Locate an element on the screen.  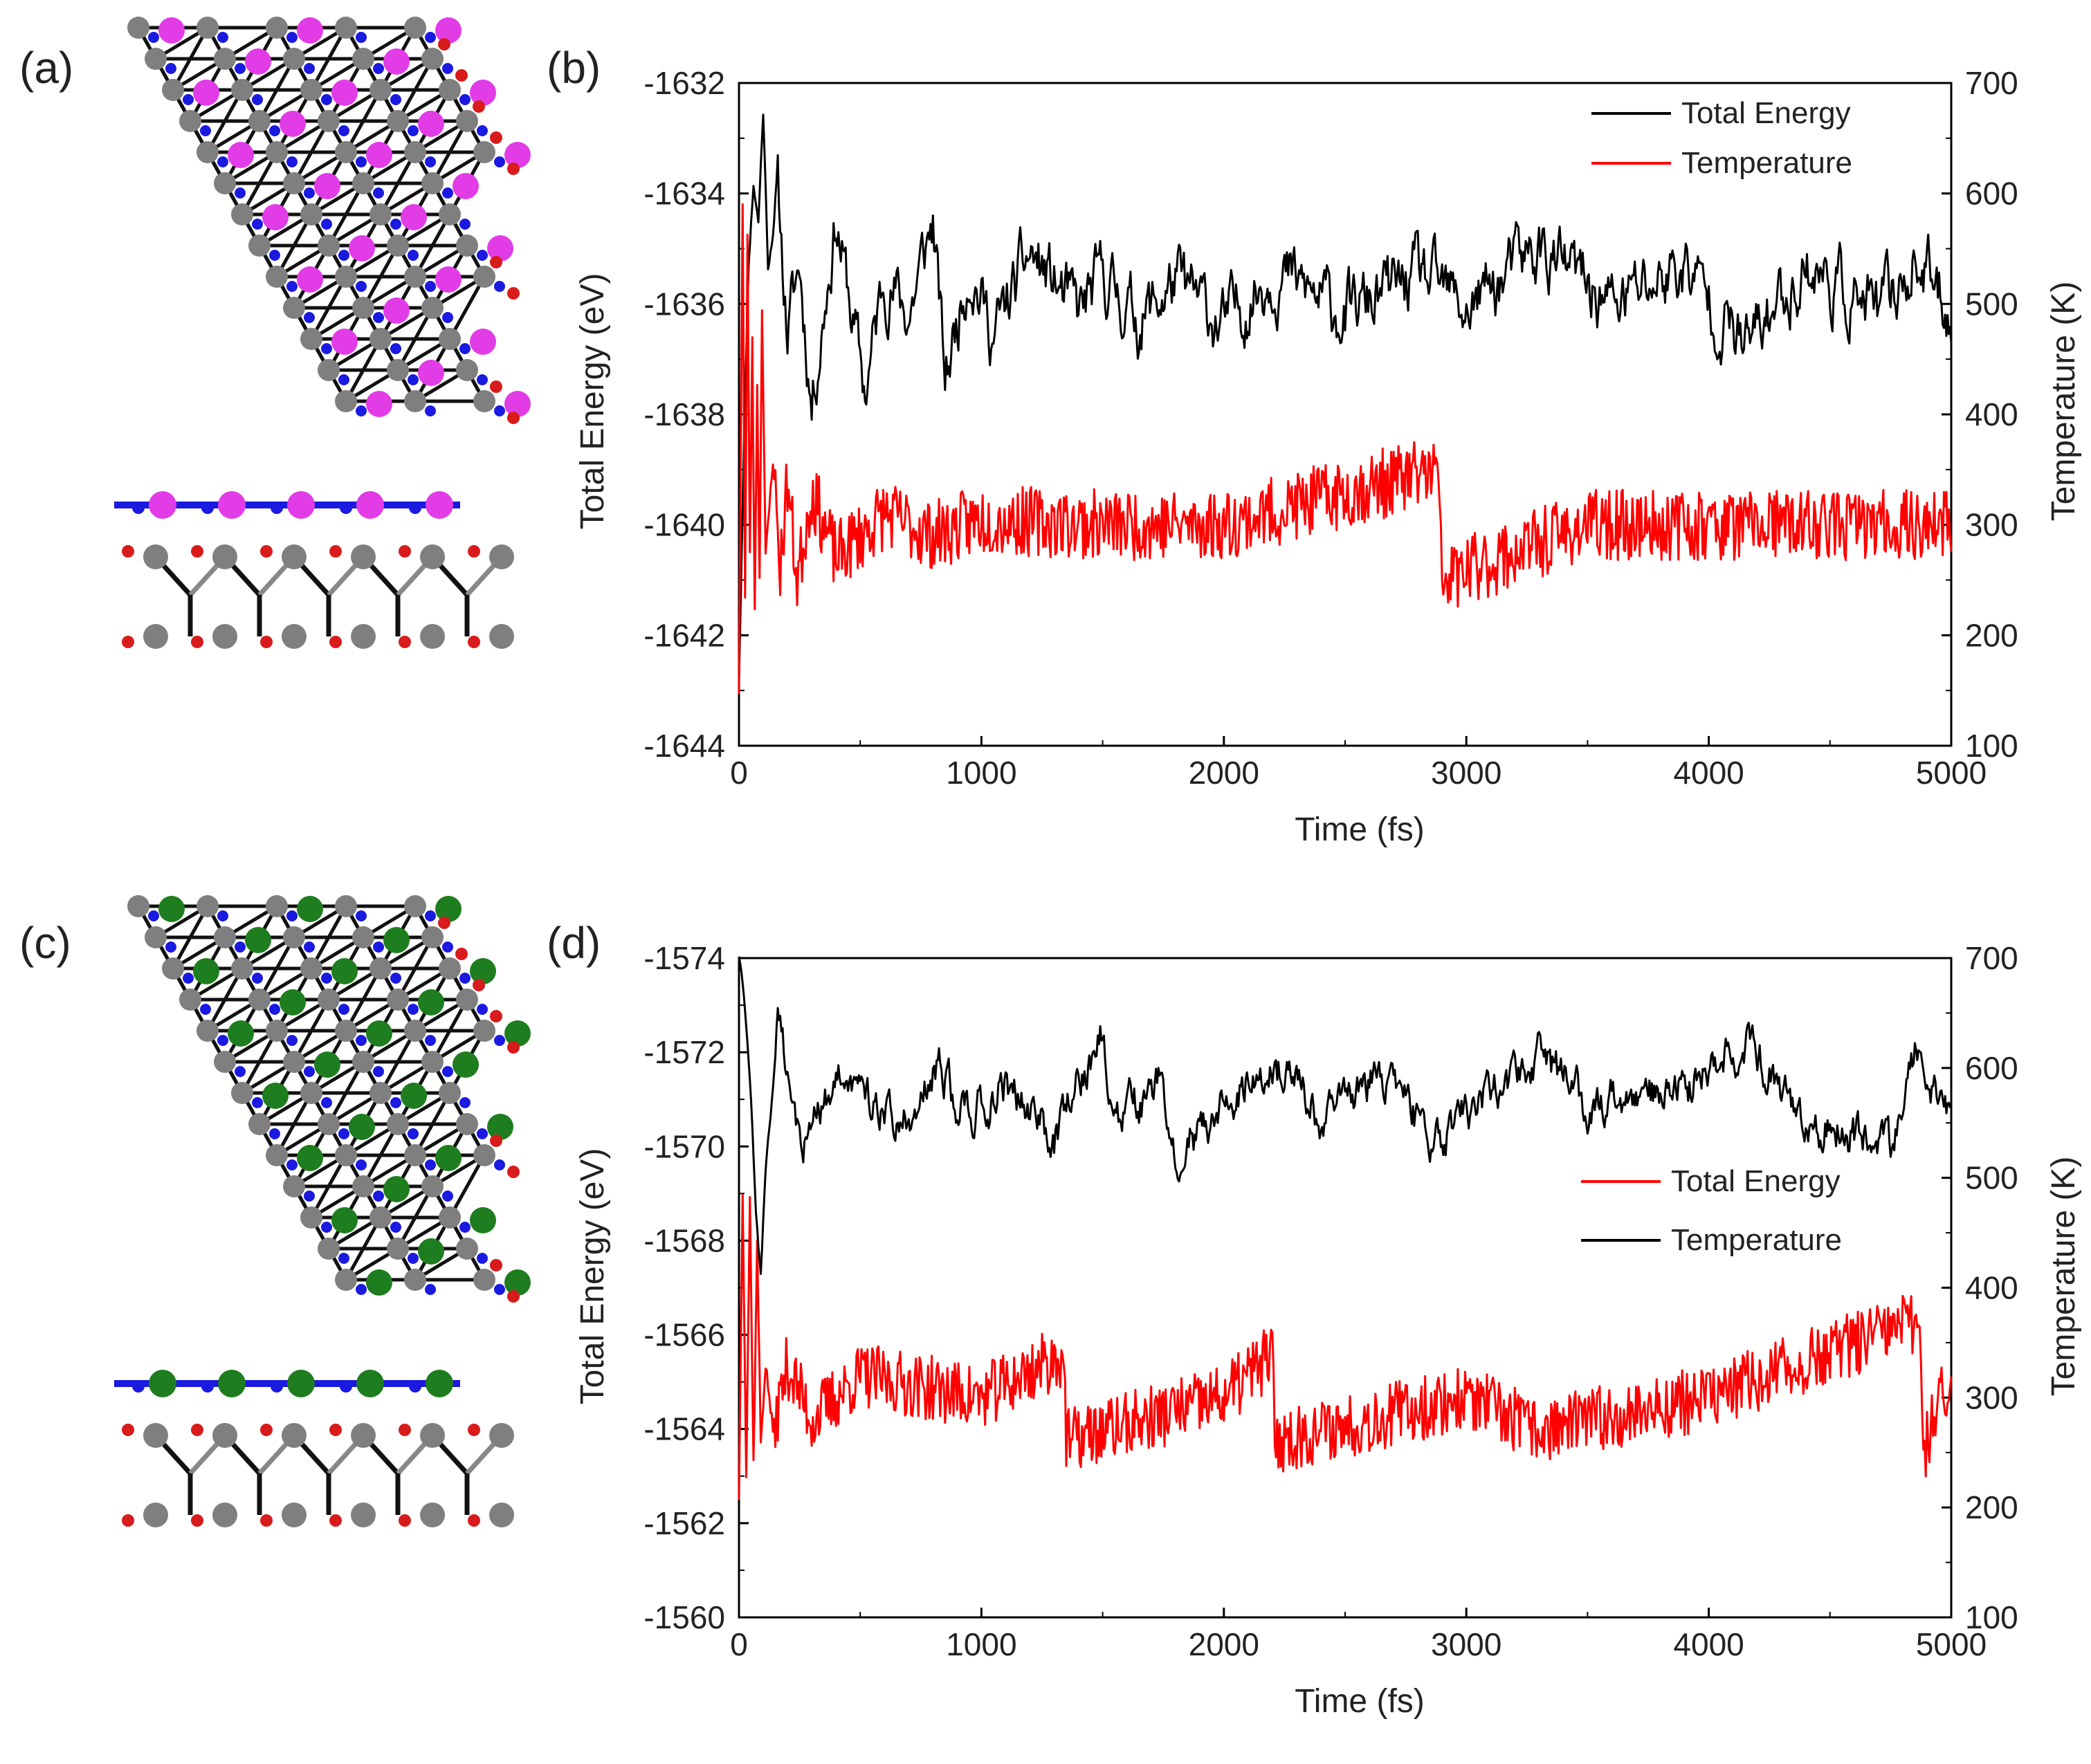
x-tick-label: 4000 is located at coordinates (1709, 1644).